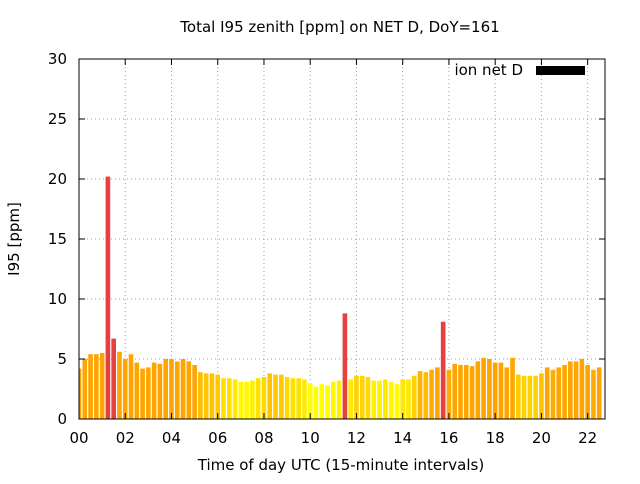  What do you see at coordinates (340, 465) in the screenshot?
I see `x-axis-label: Time of day UTC (15-minute intervals)` at bounding box center [340, 465].